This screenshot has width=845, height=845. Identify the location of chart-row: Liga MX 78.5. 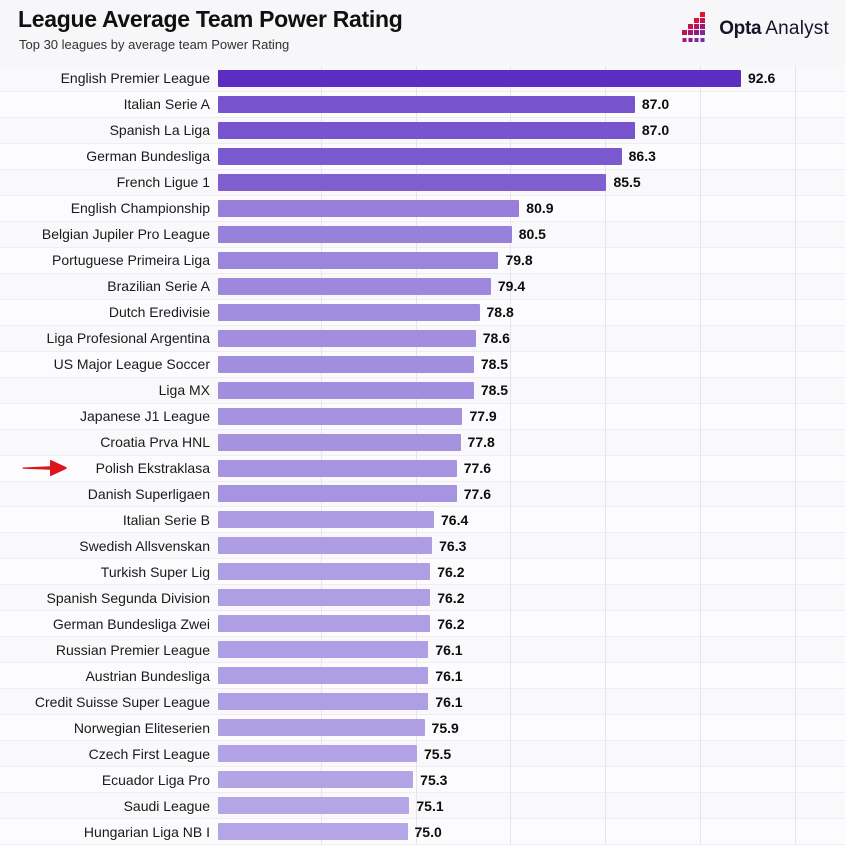
(422, 390).